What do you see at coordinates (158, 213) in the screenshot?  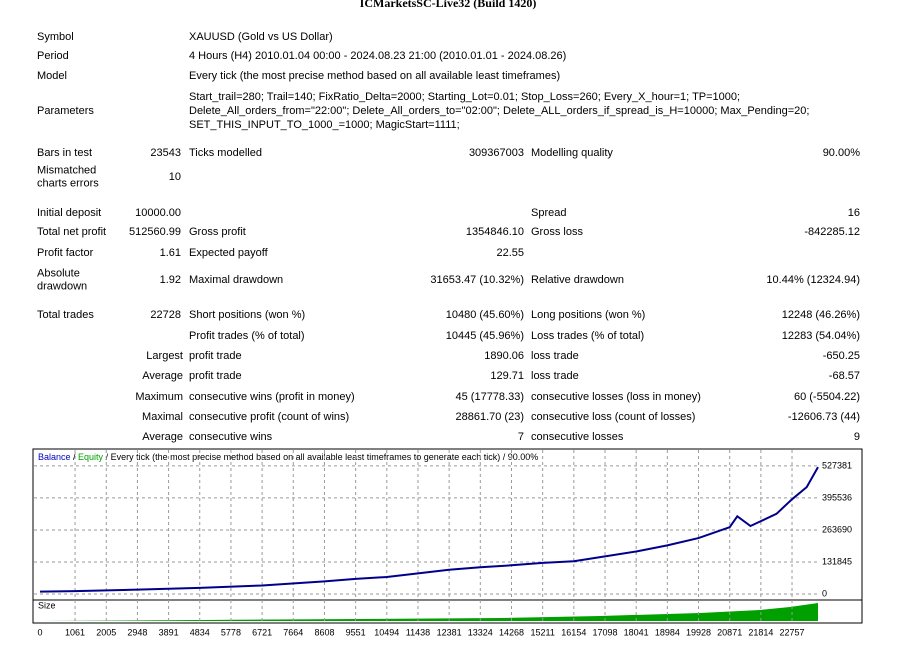 I see `row-value: 10000.00` at bounding box center [158, 213].